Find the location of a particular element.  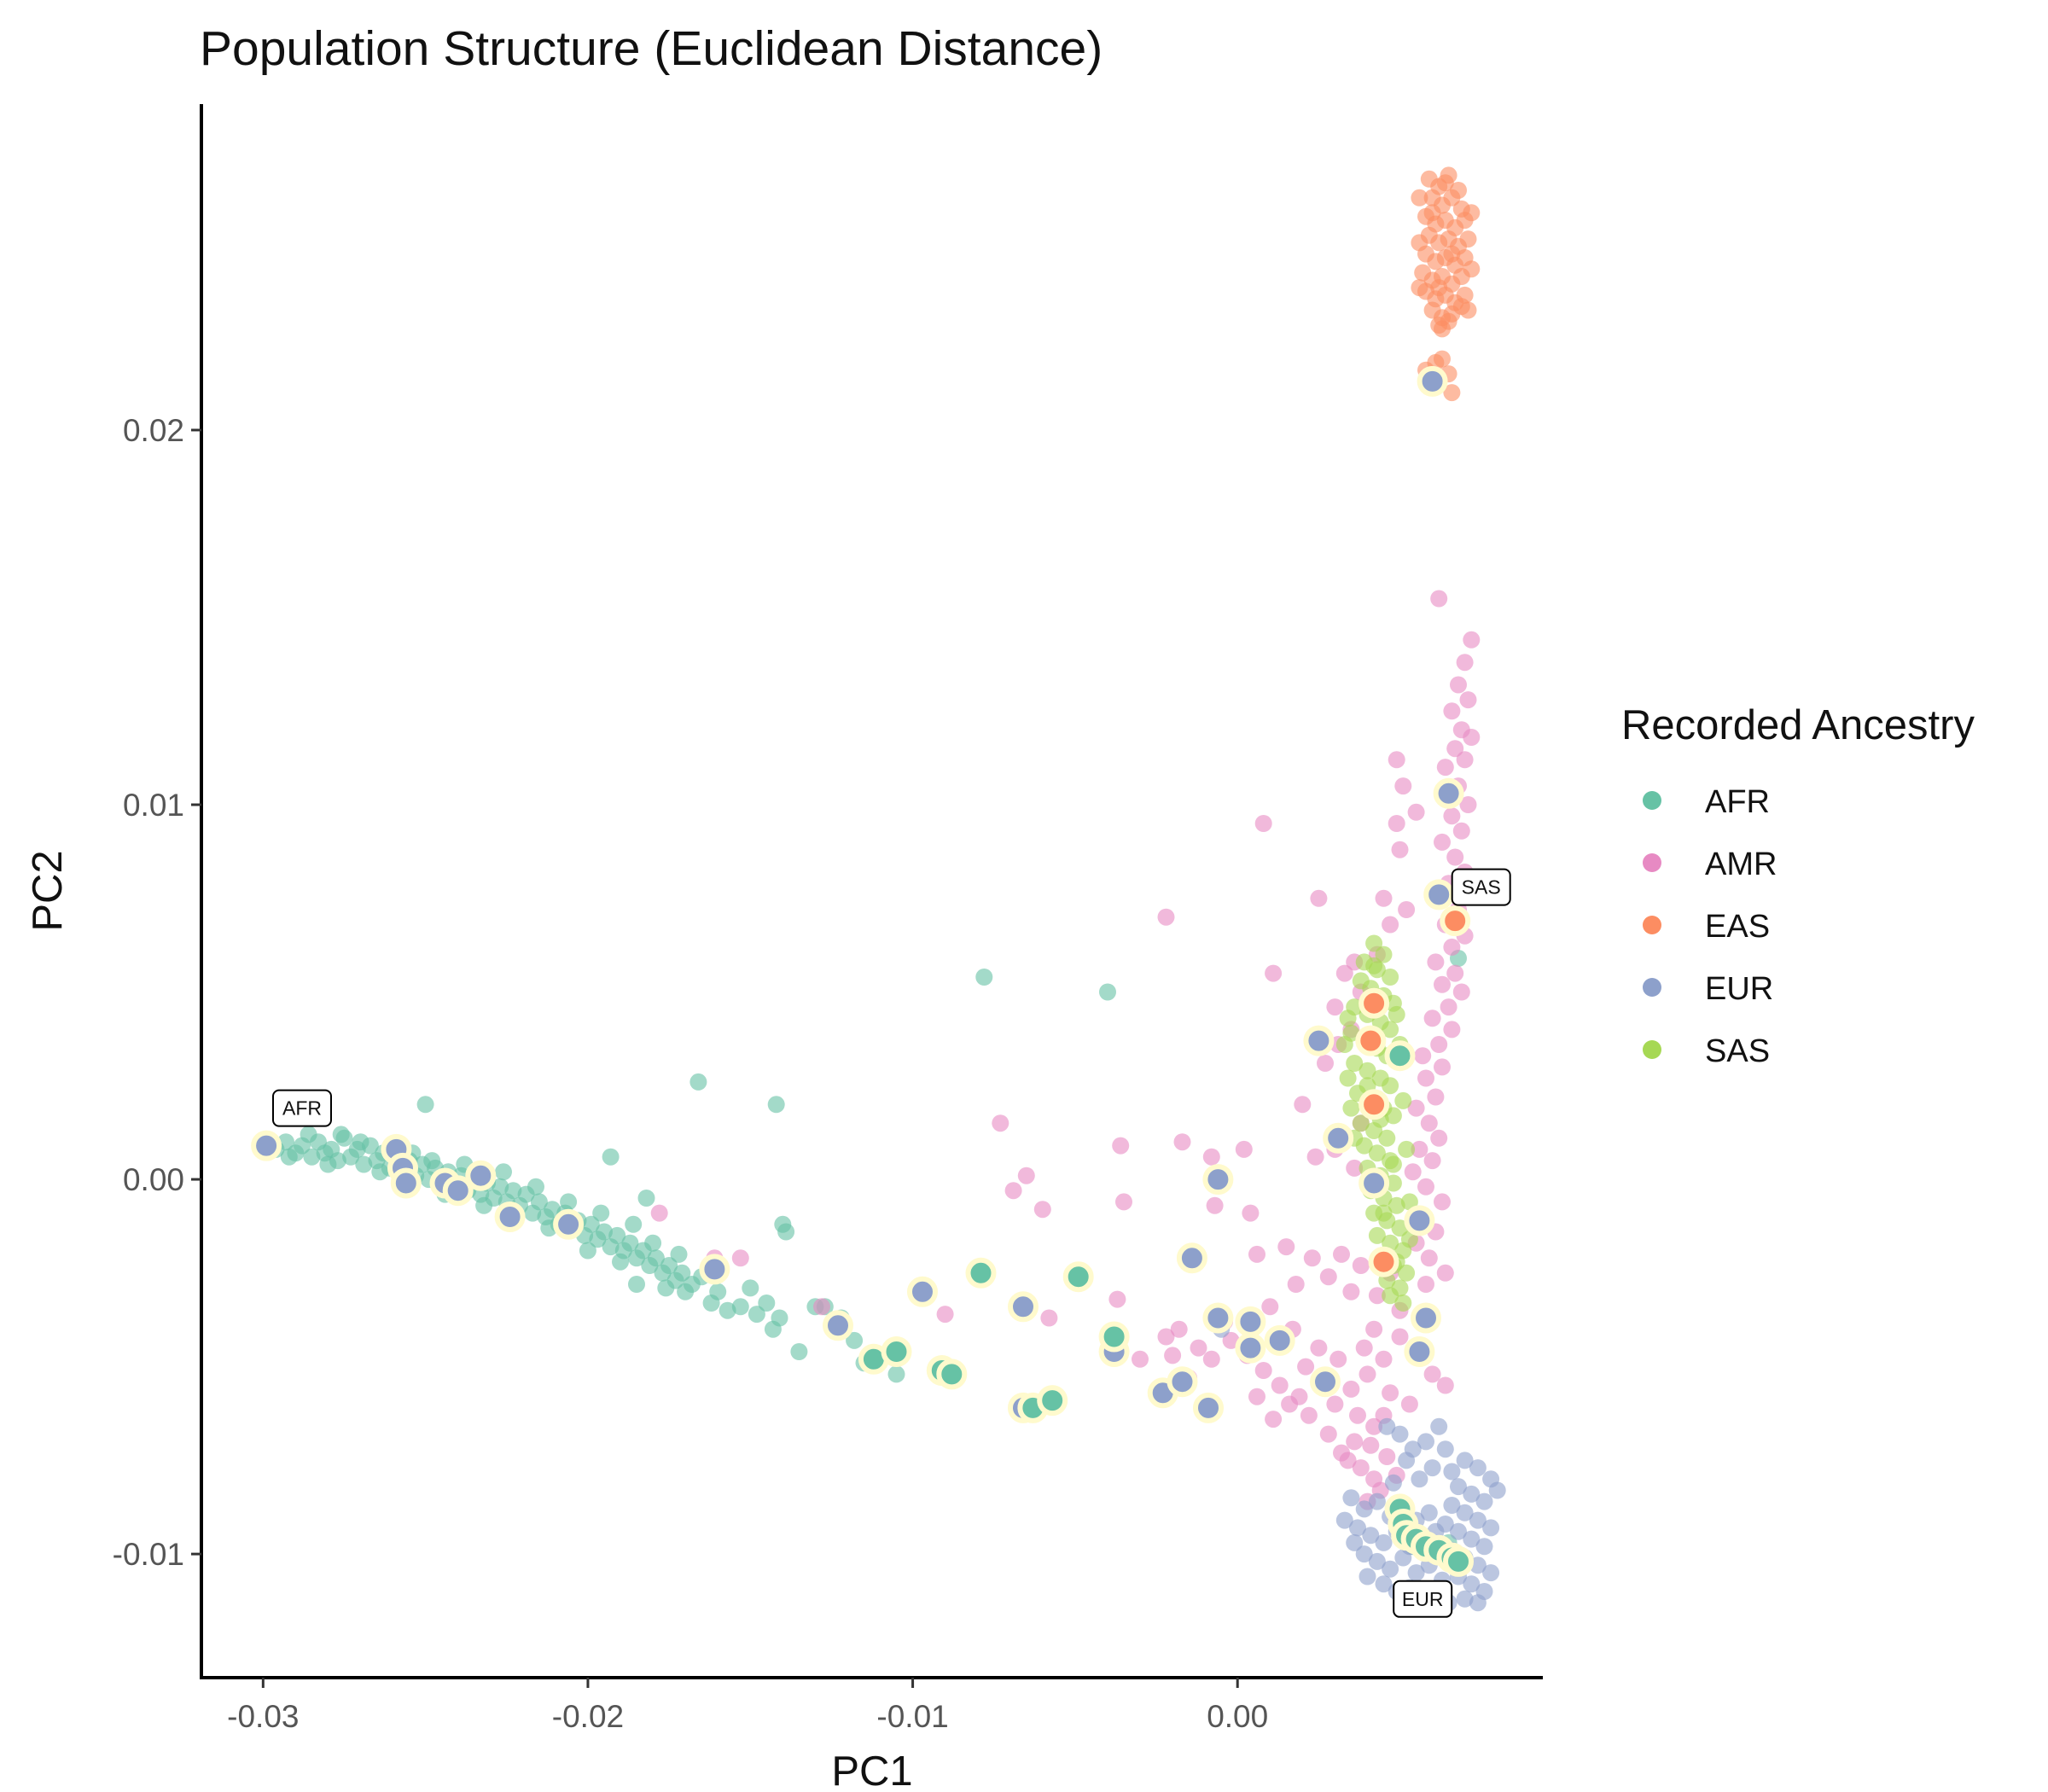

x-tick-label: -0.01 is located at coordinates (912, 1716).